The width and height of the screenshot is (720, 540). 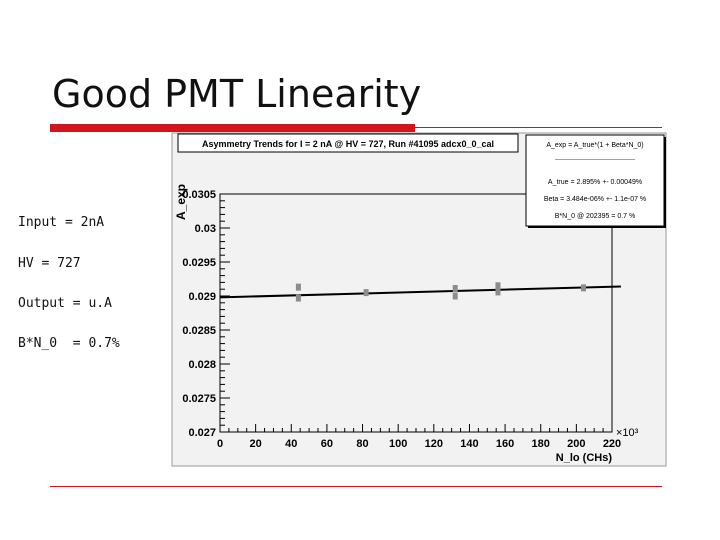 What do you see at coordinates (202, 297) in the screenshot?
I see `y-tick-label: 0.029` at bounding box center [202, 297].